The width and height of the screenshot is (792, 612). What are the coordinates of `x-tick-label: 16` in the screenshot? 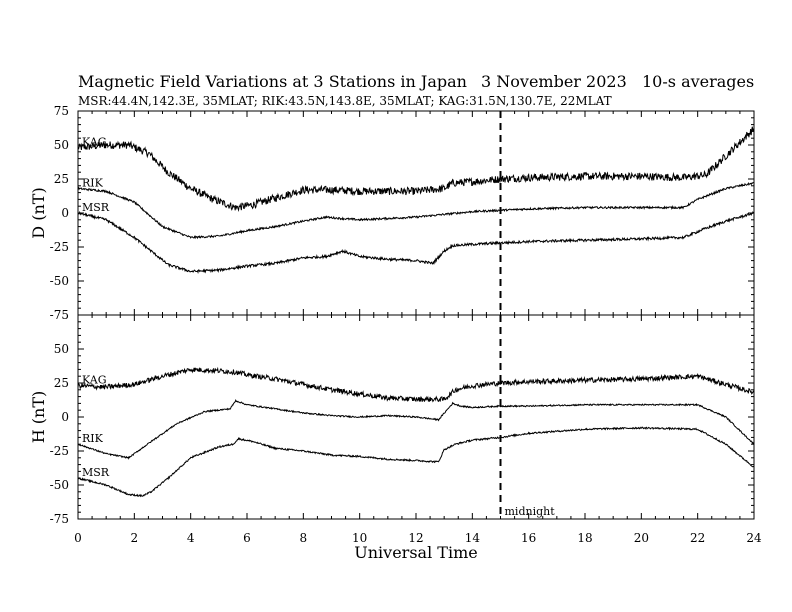 It's located at (528, 538).